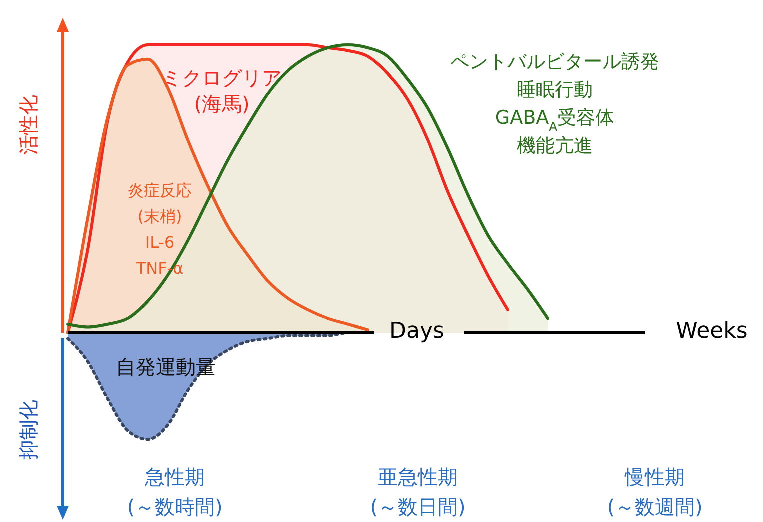 The image size is (763, 522). I want to click on series-label: ミクログリア(海馬), so click(222, 91).